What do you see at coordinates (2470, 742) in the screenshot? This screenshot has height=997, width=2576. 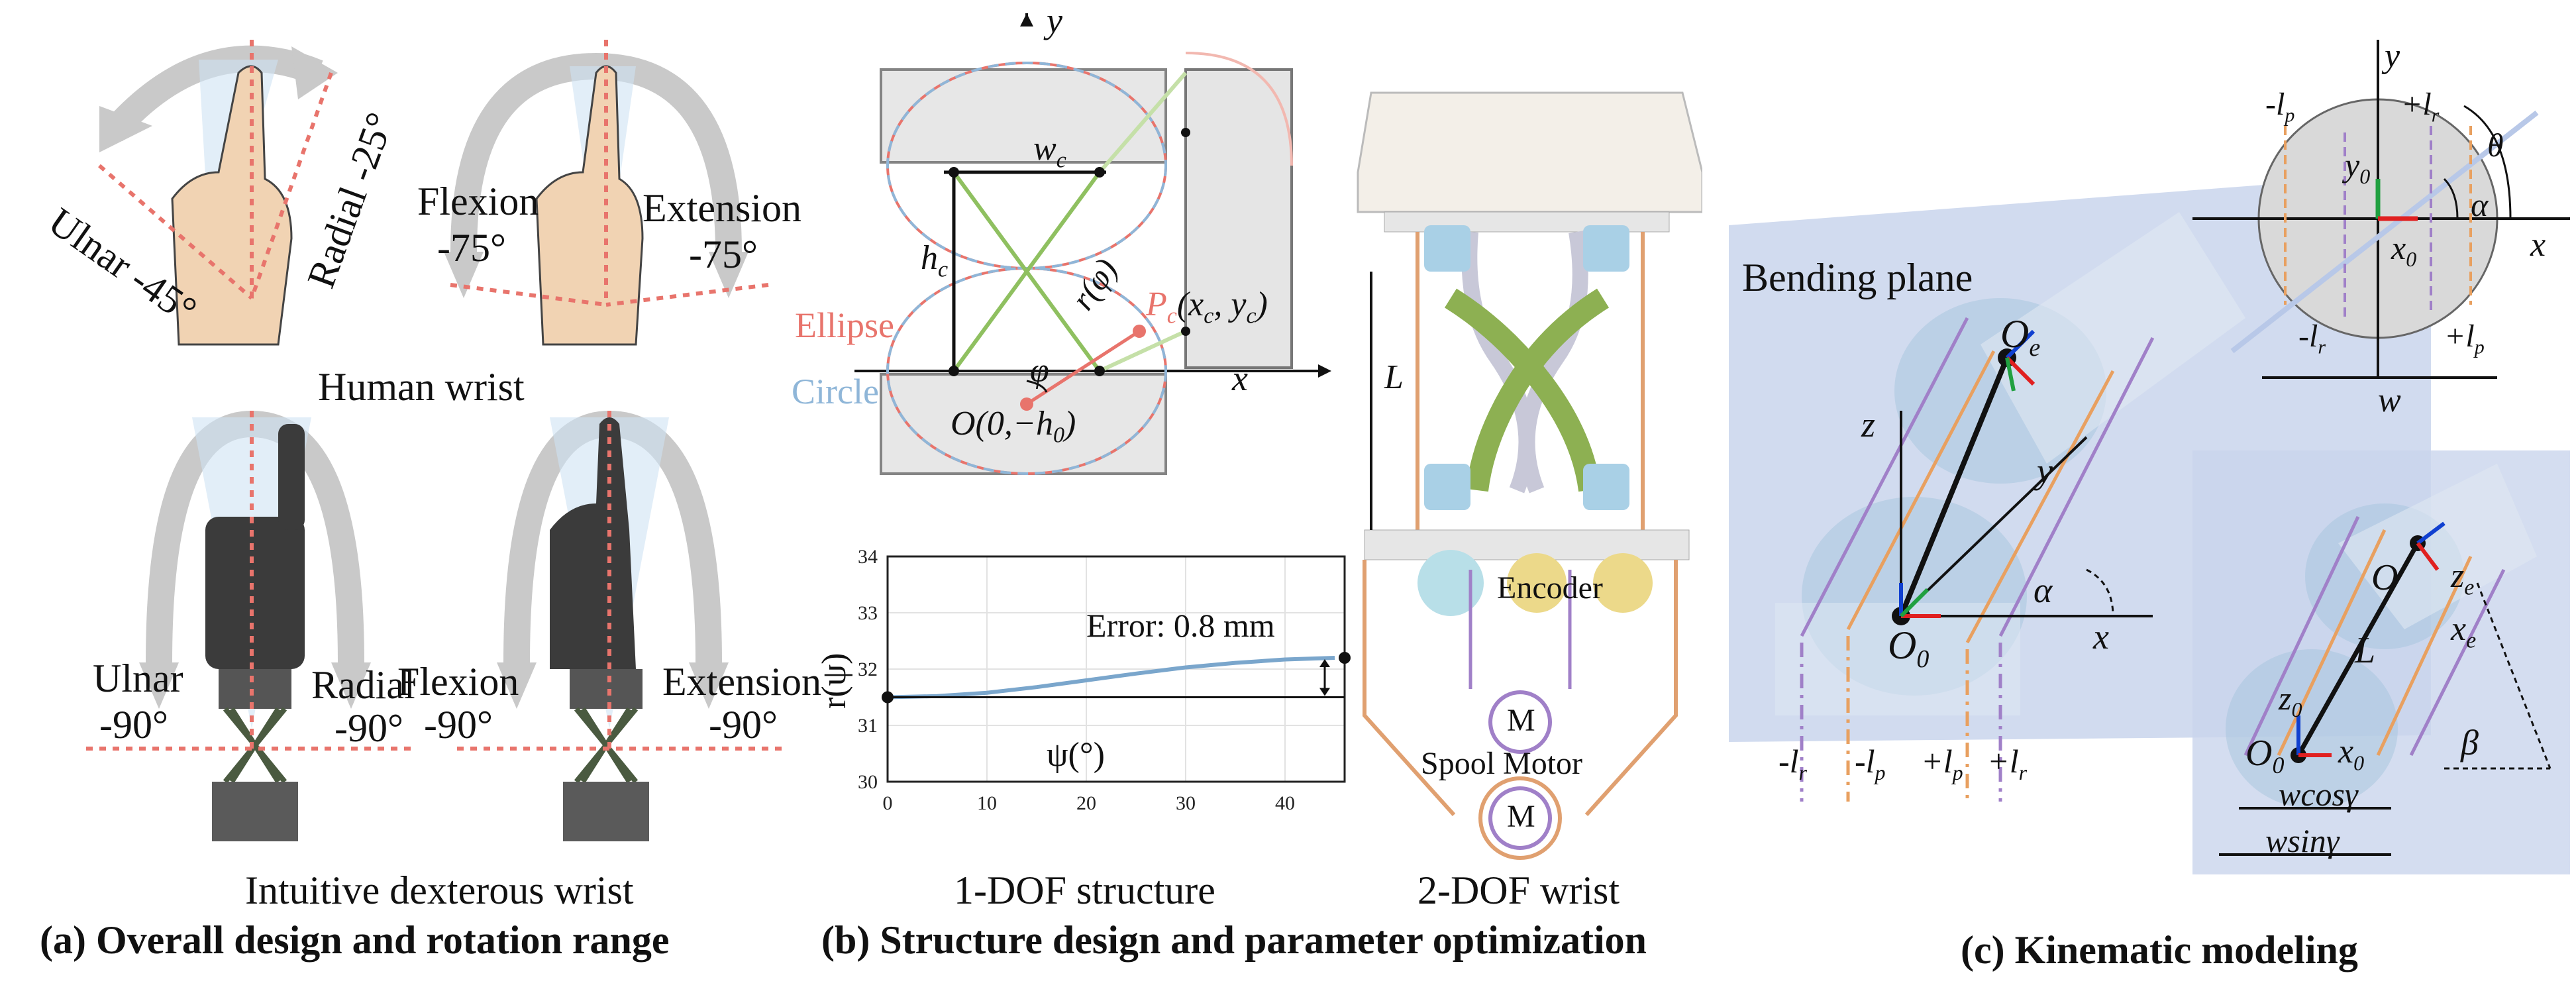 I see `model-beta-label: β` at bounding box center [2470, 742].